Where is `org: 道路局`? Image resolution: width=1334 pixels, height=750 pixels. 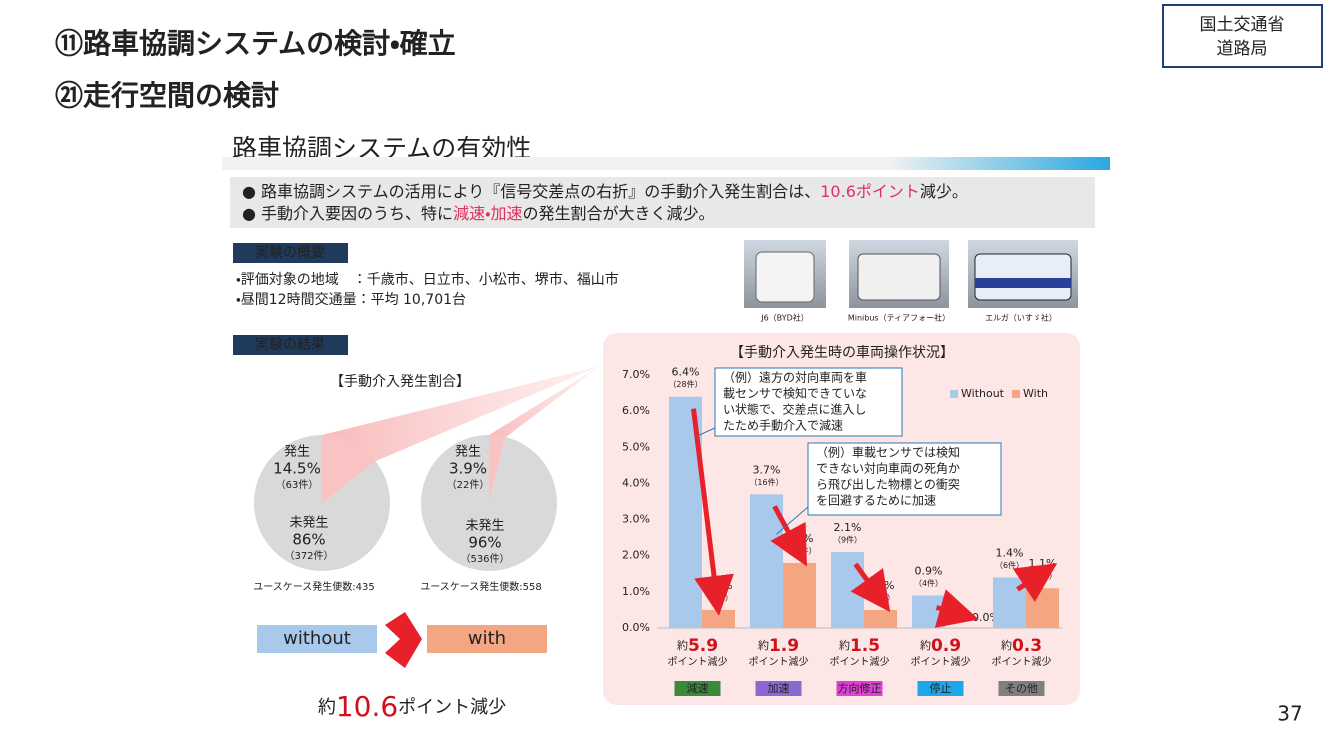 org: 道路局 is located at coordinates (1242, 49).